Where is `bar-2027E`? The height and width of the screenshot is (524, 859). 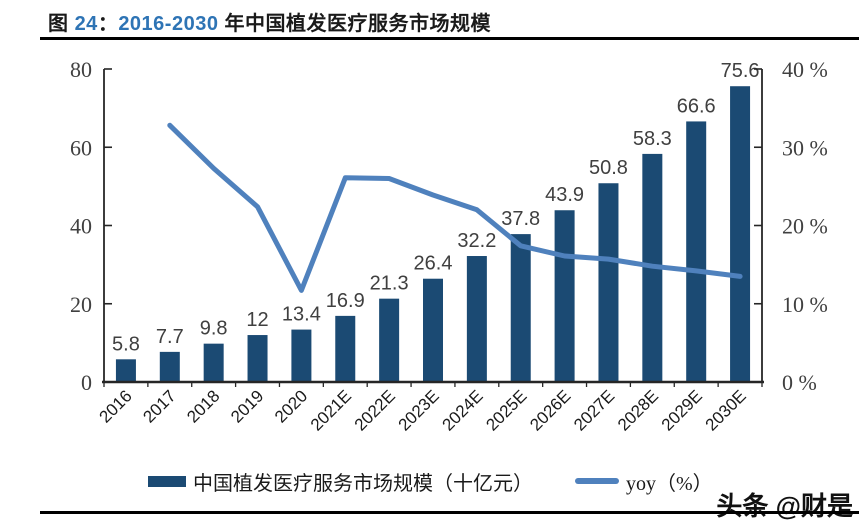
bar-2027E is located at coordinates (608, 282).